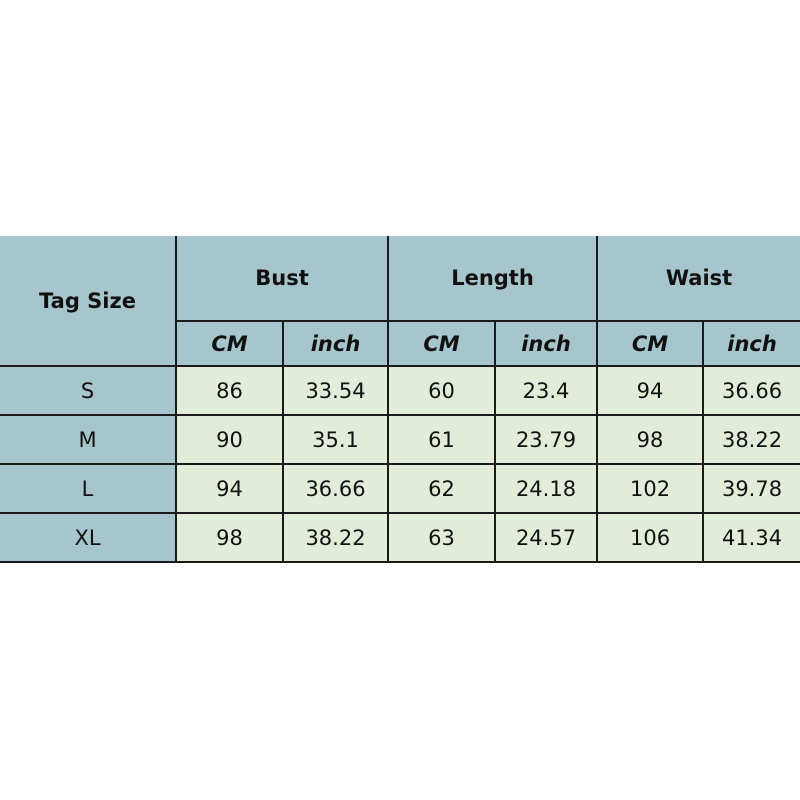  Describe the element at coordinates (441, 537) in the screenshot. I see `measurement-cell: 63` at that location.